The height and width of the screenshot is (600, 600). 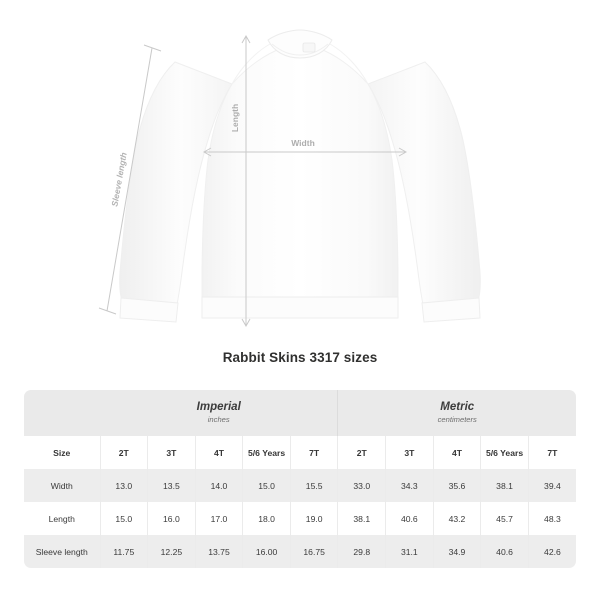 What do you see at coordinates (349, 64) in the screenshot?
I see `right-shoulder-seam` at bounding box center [349, 64].